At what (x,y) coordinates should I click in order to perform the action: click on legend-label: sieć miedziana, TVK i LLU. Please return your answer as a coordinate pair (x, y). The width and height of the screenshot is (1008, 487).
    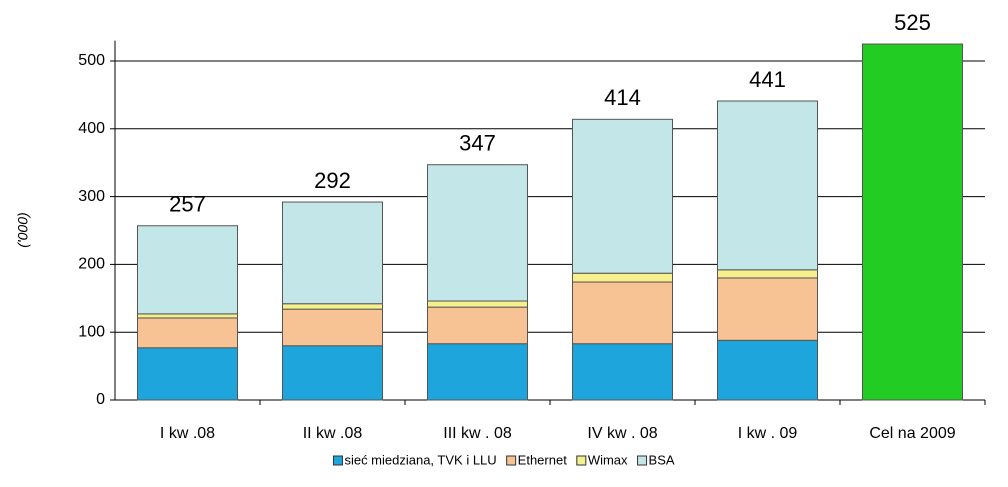
    Looking at the image, I should click on (420, 459).